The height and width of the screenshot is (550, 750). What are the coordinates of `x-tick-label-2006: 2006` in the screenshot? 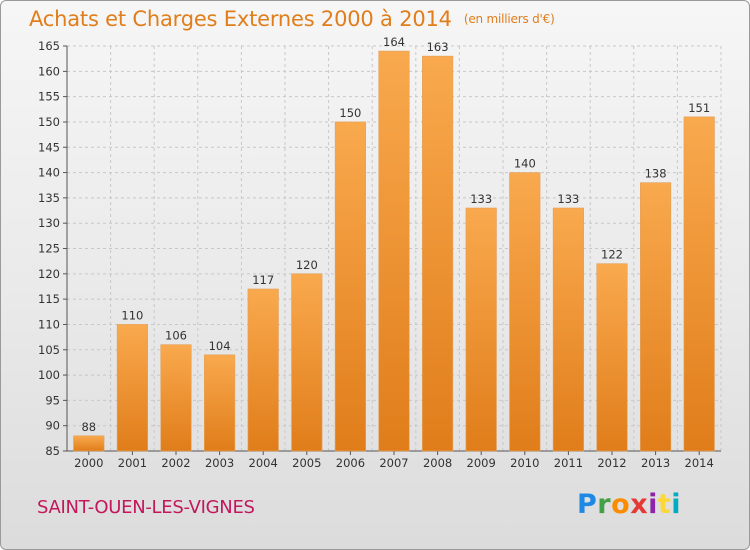 It's located at (350, 463).